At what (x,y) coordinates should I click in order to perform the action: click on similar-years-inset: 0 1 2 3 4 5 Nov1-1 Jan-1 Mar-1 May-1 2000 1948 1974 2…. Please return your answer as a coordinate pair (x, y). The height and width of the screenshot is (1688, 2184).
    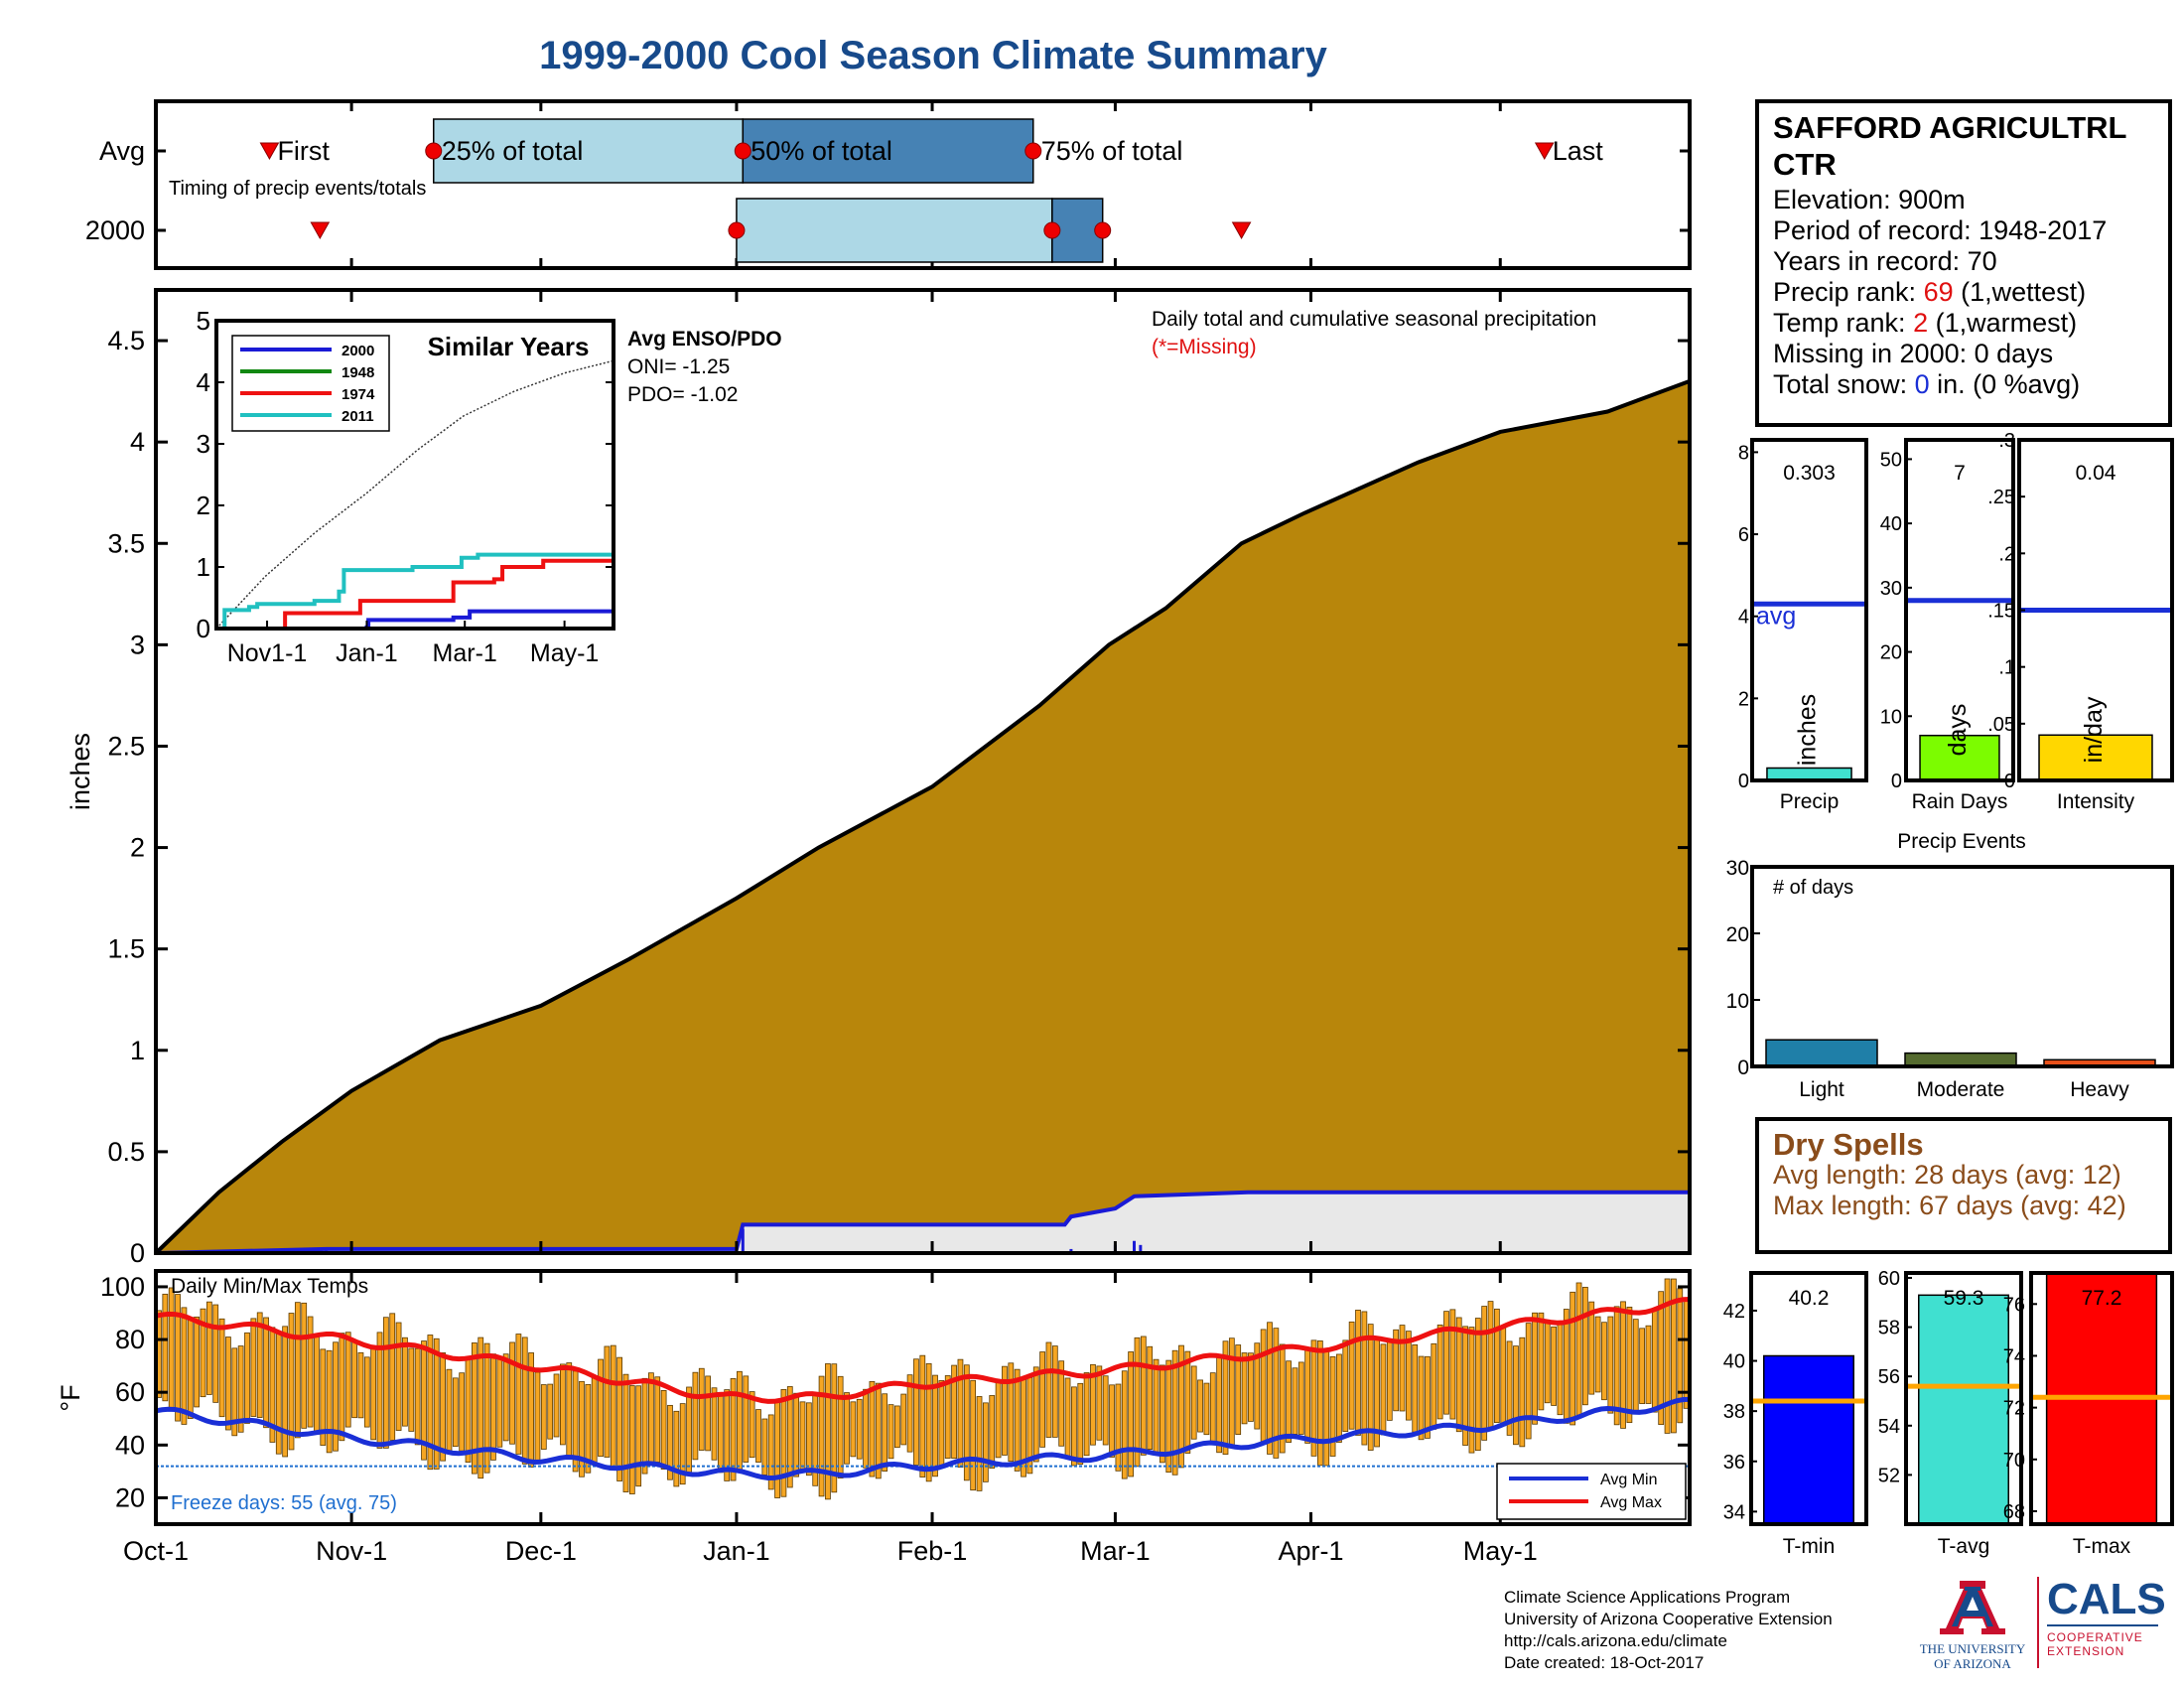
    Looking at the image, I should click on (406, 486).